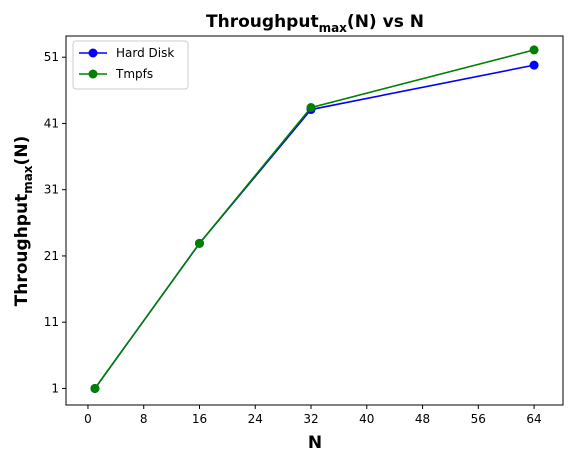  What do you see at coordinates (130, 65) in the screenshot?
I see `legend: Hard Disk Tmpfs` at bounding box center [130, 65].